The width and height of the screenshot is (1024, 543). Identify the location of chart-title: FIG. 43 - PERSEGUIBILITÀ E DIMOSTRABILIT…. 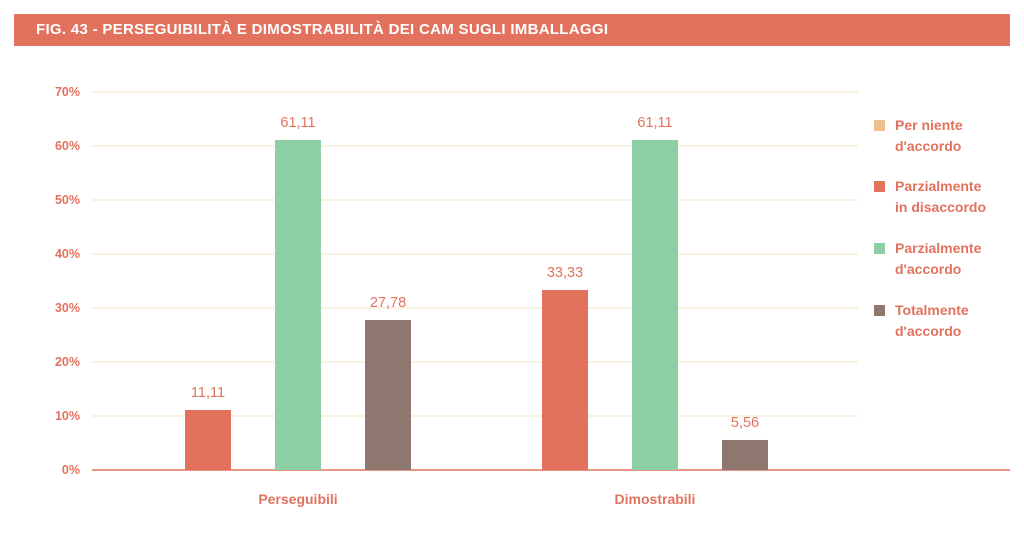
(322, 29).